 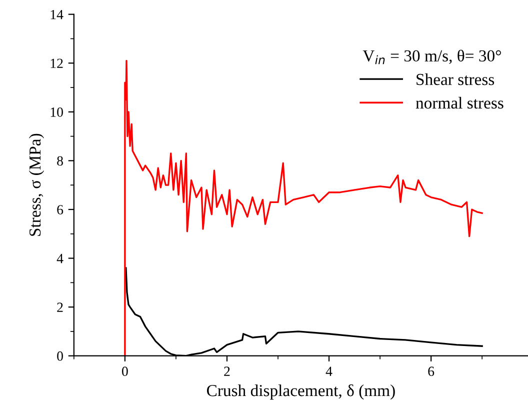 I want to click on legend-label: Shear stress, so click(x=455, y=79).